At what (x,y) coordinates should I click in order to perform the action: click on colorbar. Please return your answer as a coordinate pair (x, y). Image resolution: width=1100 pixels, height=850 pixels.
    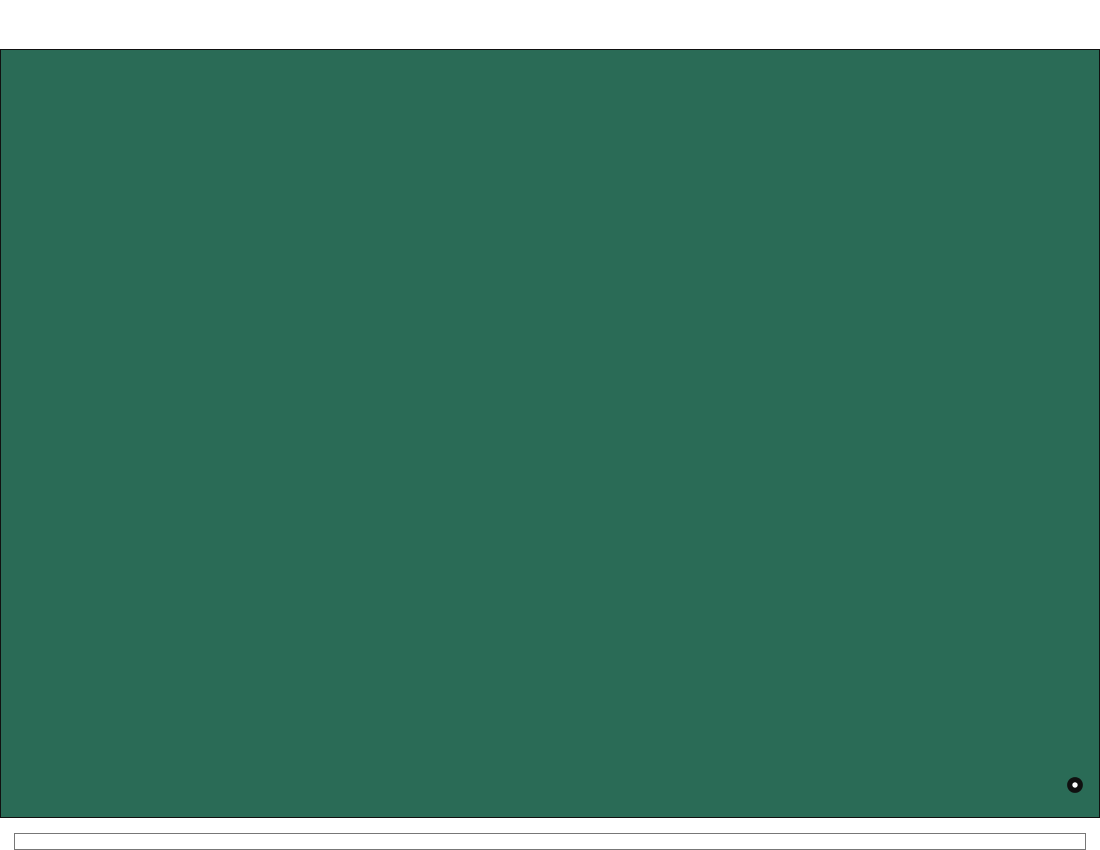
    Looking at the image, I should click on (550, 834).